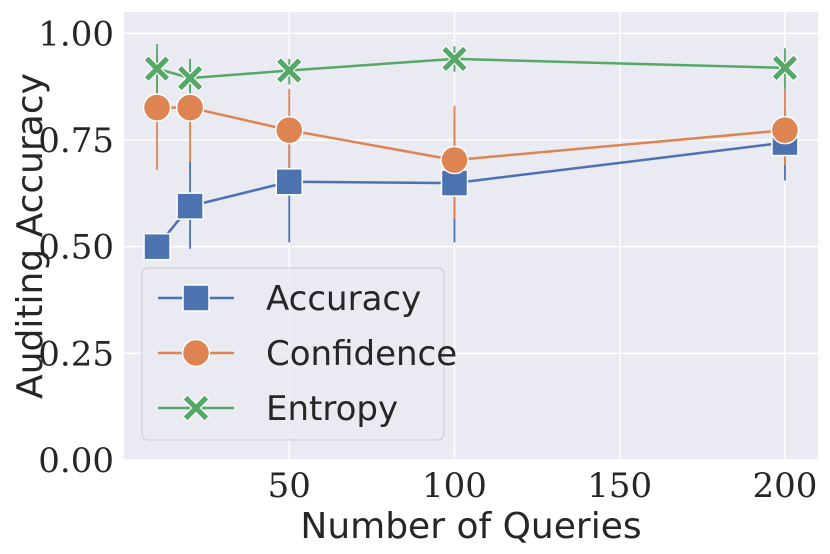 Image resolution: width=830 pixels, height=554 pixels. Describe the element at coordinates (784, 486) in the screenshot. I see `x-tick-label: 200` at that location.